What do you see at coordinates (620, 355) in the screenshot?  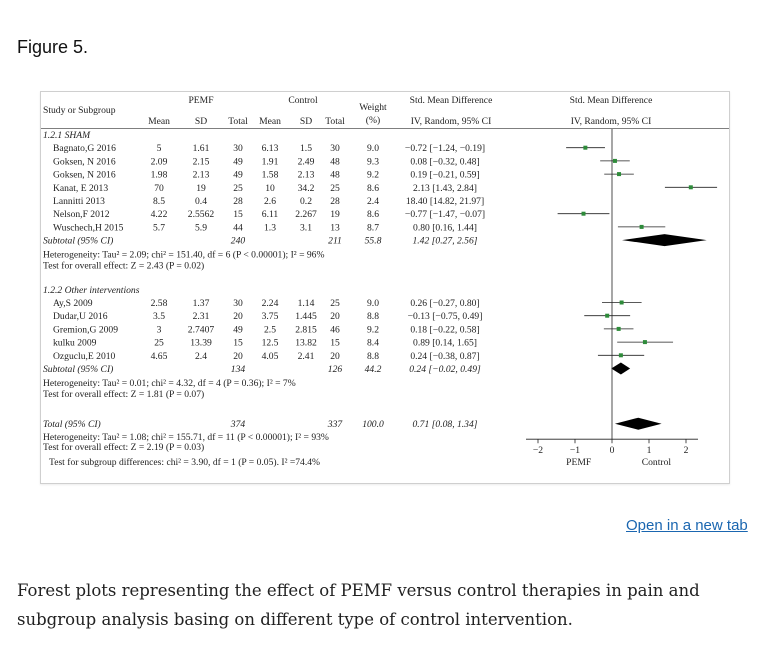 I see `study-2-5-point` at bounding box center [620, 355].